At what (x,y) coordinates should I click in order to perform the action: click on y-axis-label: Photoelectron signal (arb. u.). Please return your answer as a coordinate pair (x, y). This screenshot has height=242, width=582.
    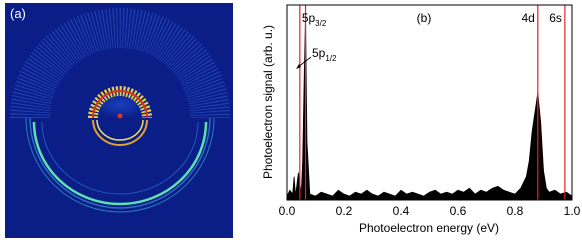
    Looking at the image, I should click on (268, 102).